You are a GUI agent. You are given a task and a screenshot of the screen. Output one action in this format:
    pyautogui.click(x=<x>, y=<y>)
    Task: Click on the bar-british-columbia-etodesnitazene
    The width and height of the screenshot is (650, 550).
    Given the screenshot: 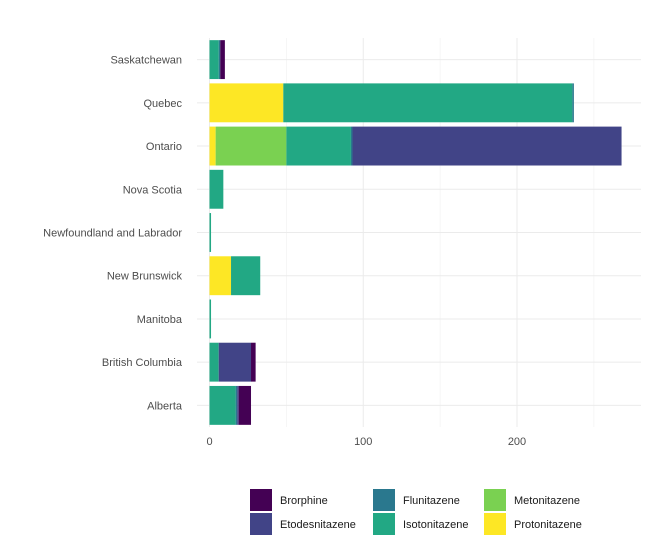 What is the action you would take?
    pyautogui.click(x=235, y=362)
    